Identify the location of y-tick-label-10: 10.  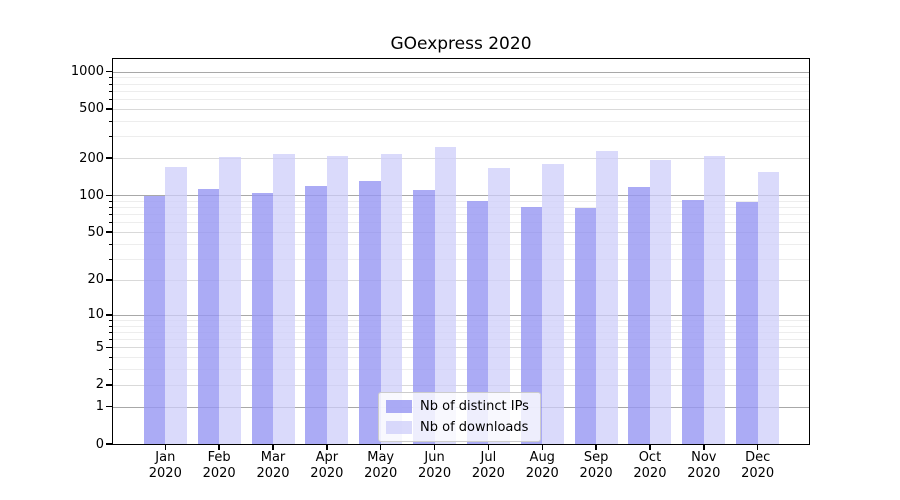
(95, 315).